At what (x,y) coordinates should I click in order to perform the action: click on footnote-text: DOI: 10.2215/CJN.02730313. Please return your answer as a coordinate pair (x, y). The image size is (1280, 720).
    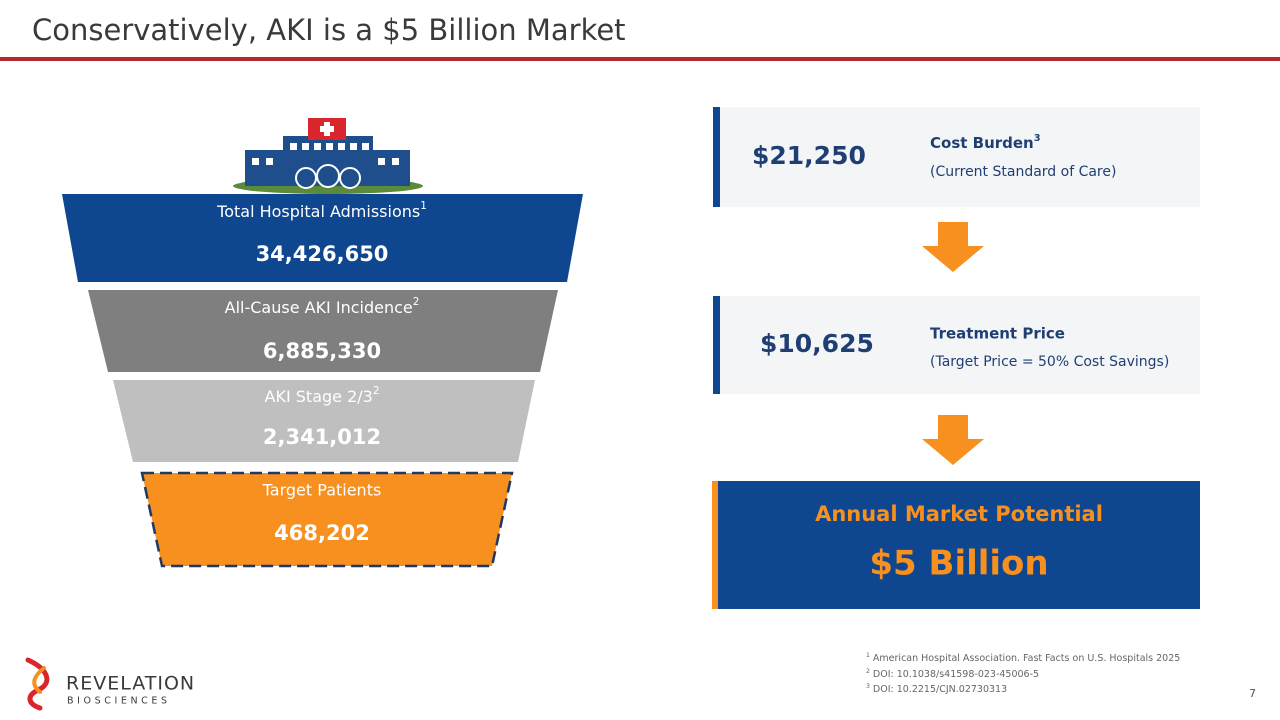
    Looking at the image, I should click on (940, 689).